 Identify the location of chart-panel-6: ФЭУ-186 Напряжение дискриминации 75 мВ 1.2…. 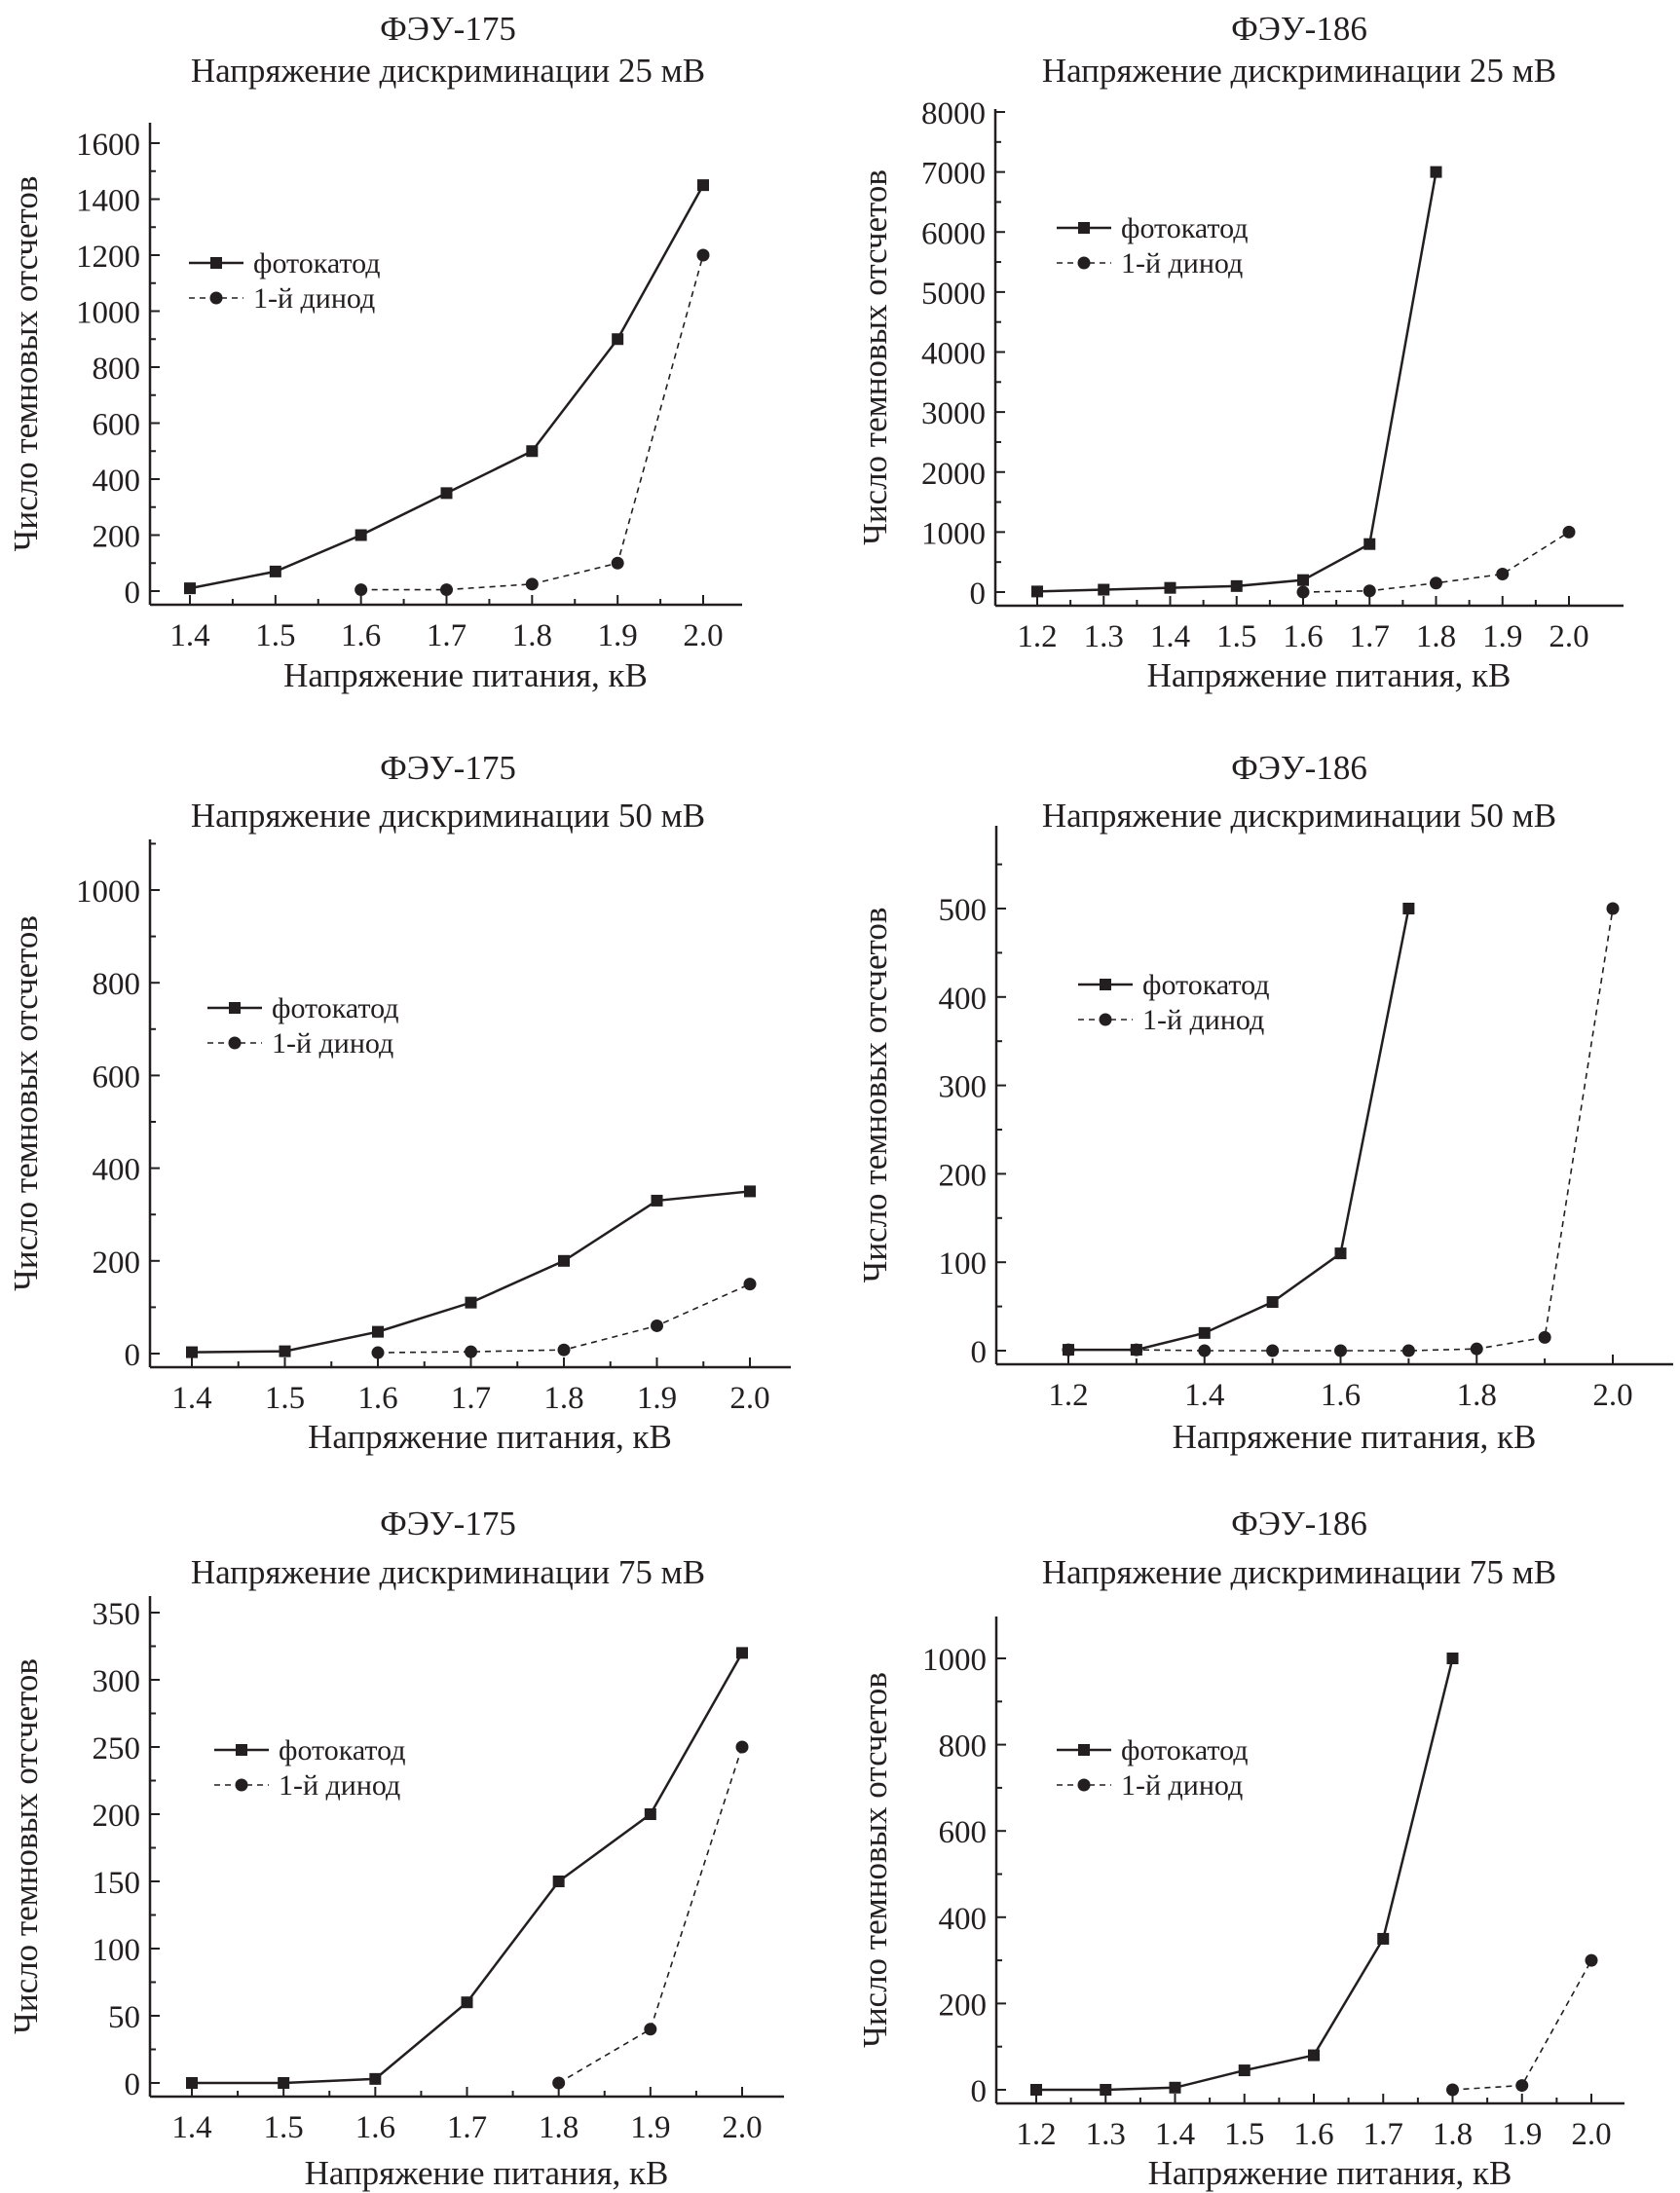
(1240, 1848).